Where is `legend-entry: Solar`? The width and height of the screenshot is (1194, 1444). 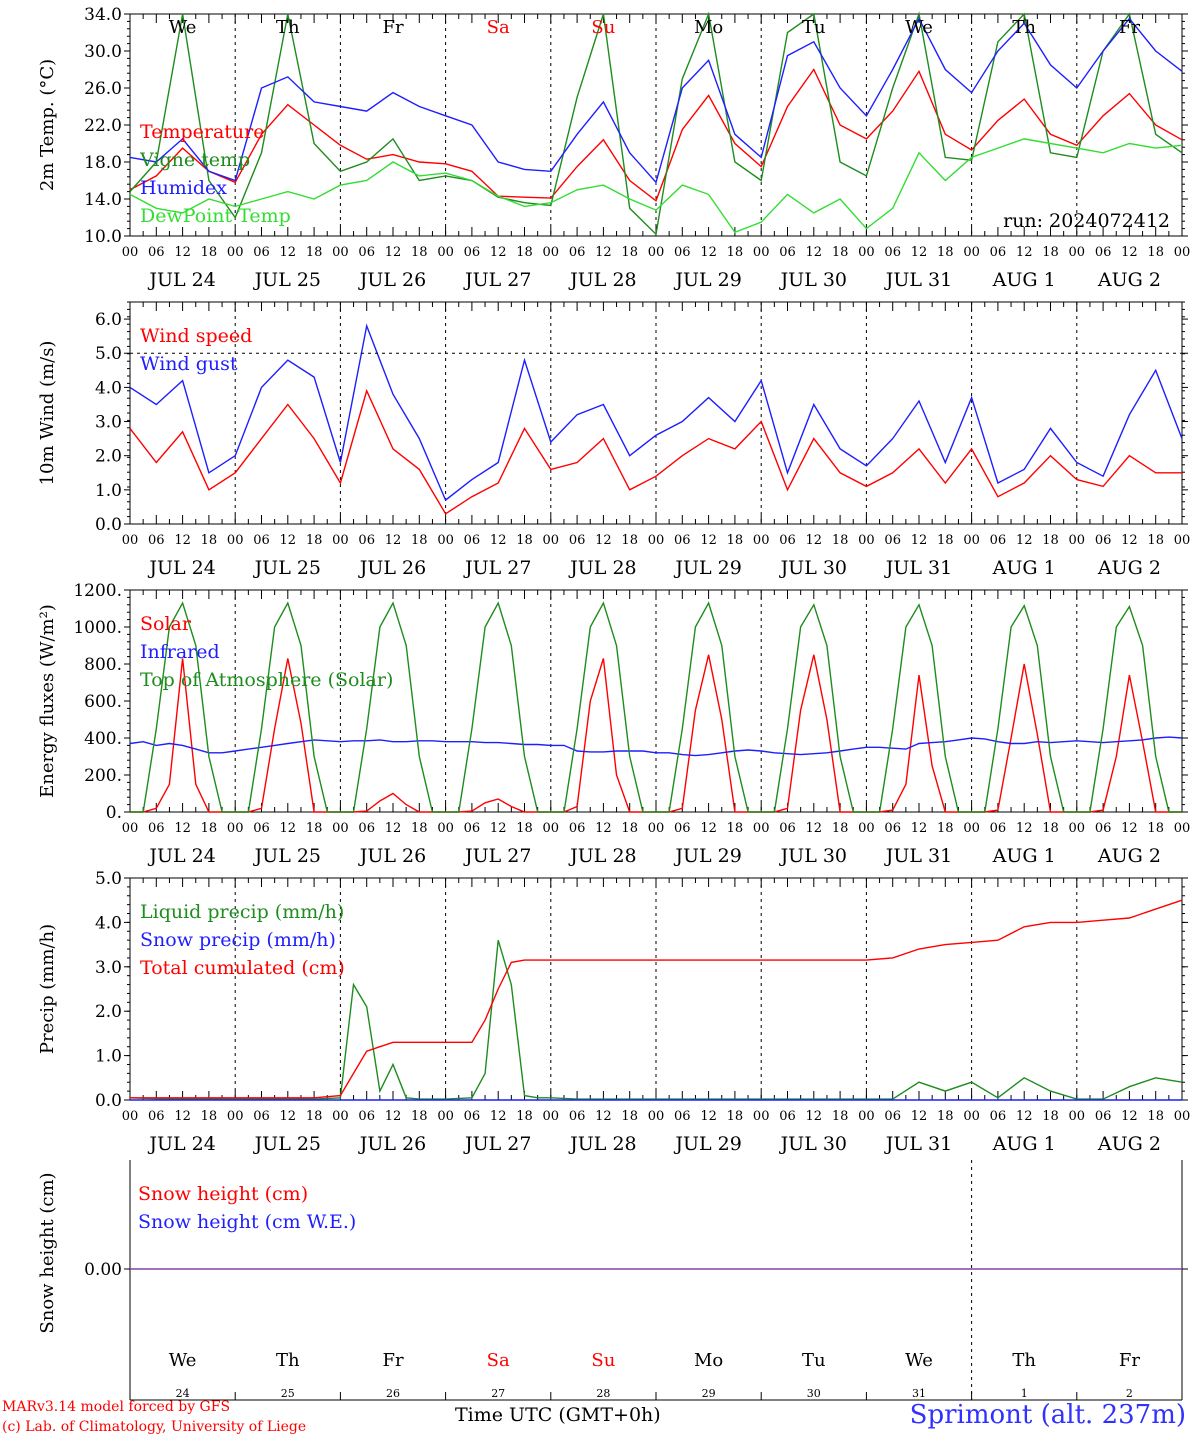 legend-entry: Solar is located at coordinates (166, 624).